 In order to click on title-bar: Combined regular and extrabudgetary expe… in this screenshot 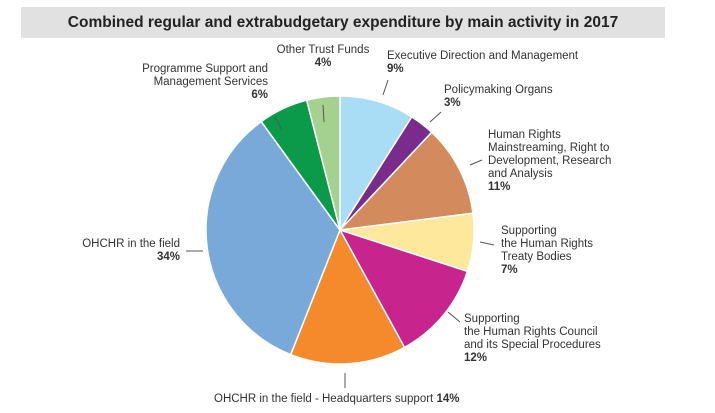, I will do `click(343, 22)`.